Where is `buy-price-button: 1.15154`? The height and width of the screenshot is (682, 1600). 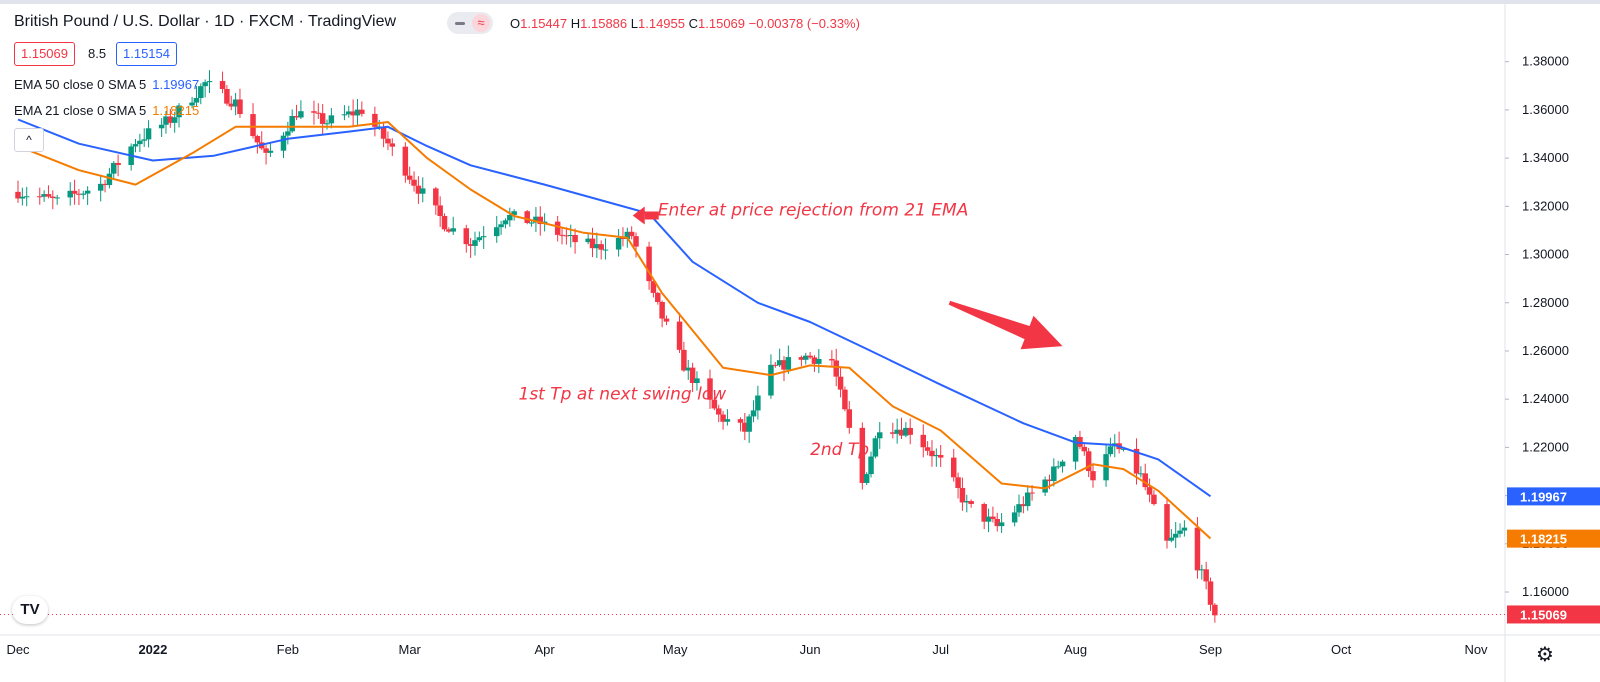 buy-price-button: 1.15154 is located at coordinates (146, 54).